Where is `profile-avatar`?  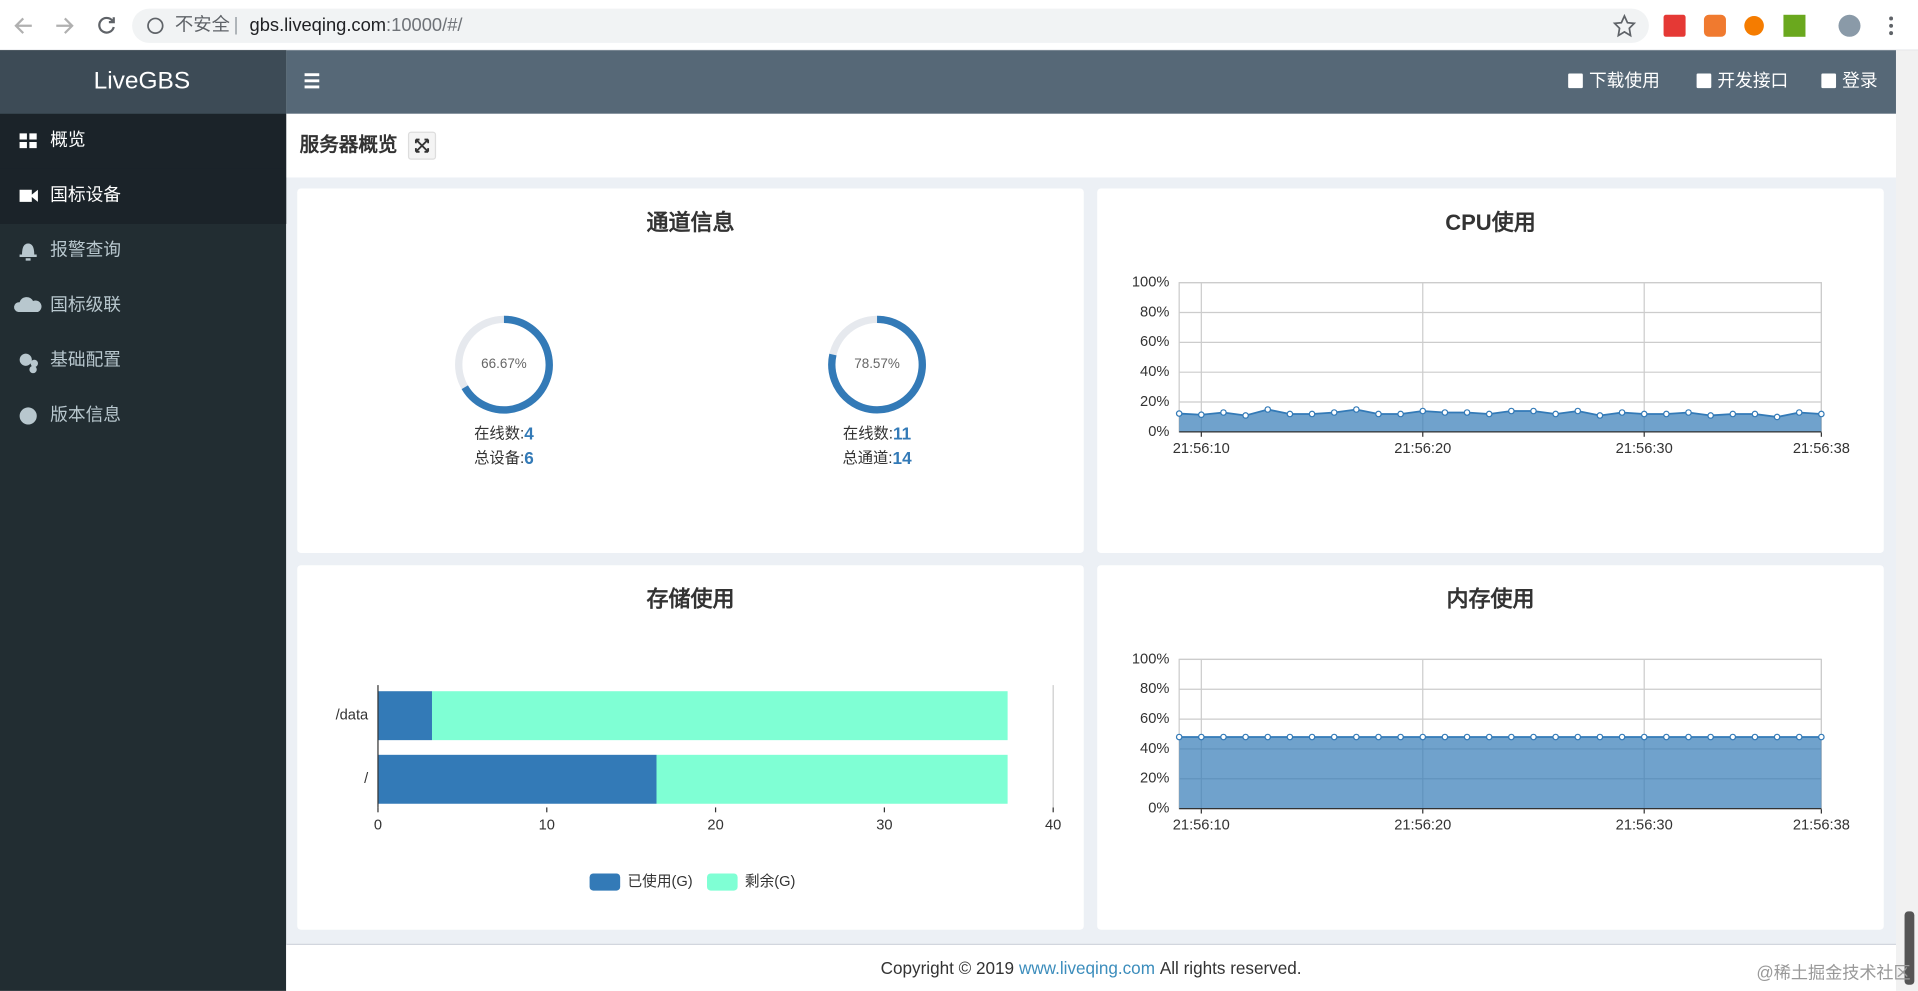
profile-avatar is located at coordinates (1849, 25).